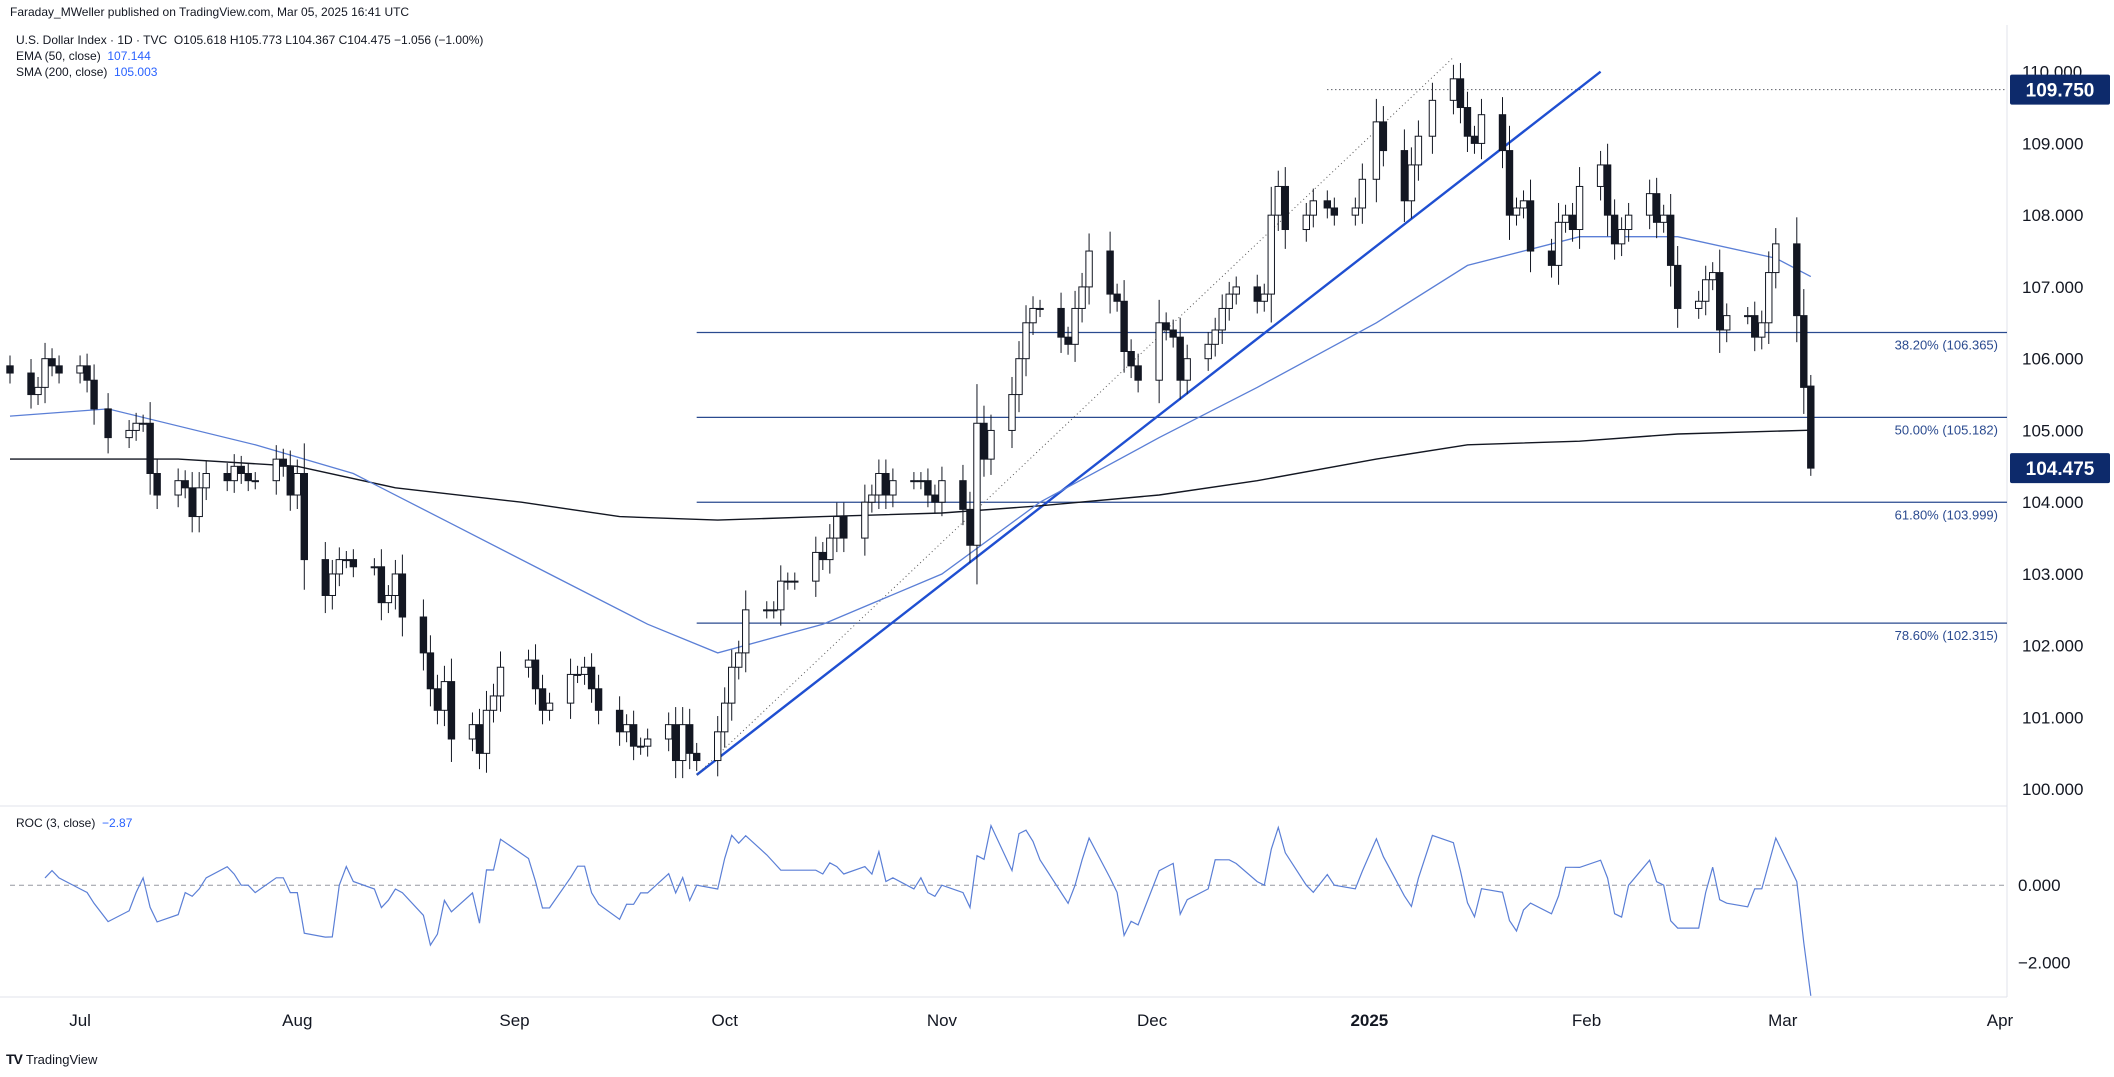  What do you see at coordinates (2044, 962) in the screenshot?
I see `roc-tick-label: −2.000` at bounding box center [2044, 962].